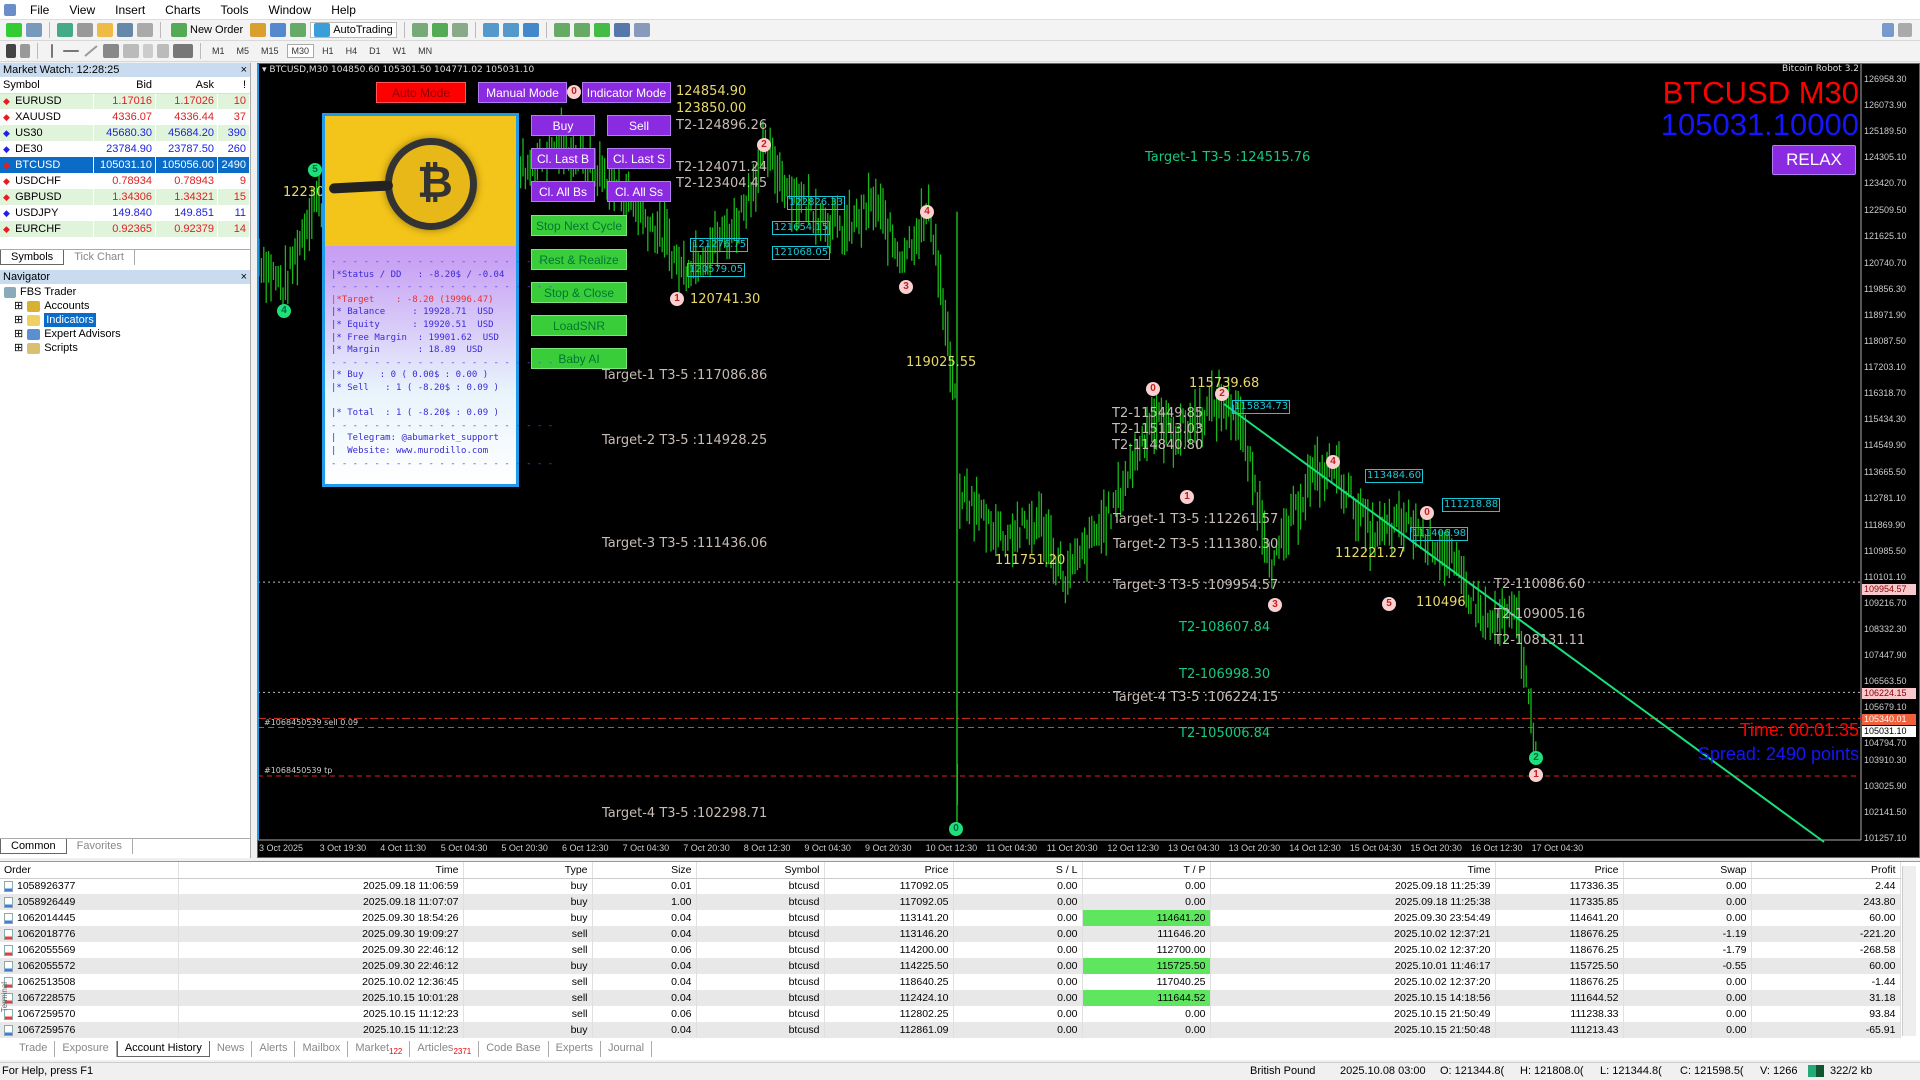 Image resolution: width=1920 pixels, height=1080 pixels. I want to click on manual-mode-button: Manual Mode, so click(522, 92).